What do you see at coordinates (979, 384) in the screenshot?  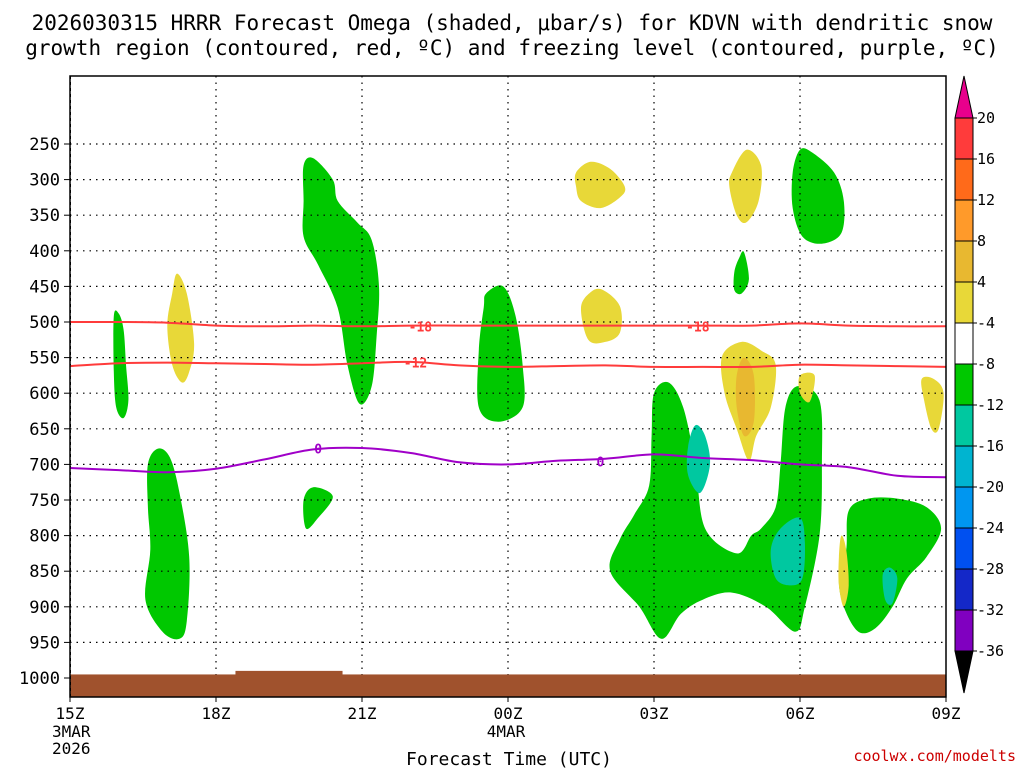 I see `colorbar: 20 16 12 8 4 -4 -8 -12 -16 -20 -24 -28 -32 -36` at bounding box center [979, 384].